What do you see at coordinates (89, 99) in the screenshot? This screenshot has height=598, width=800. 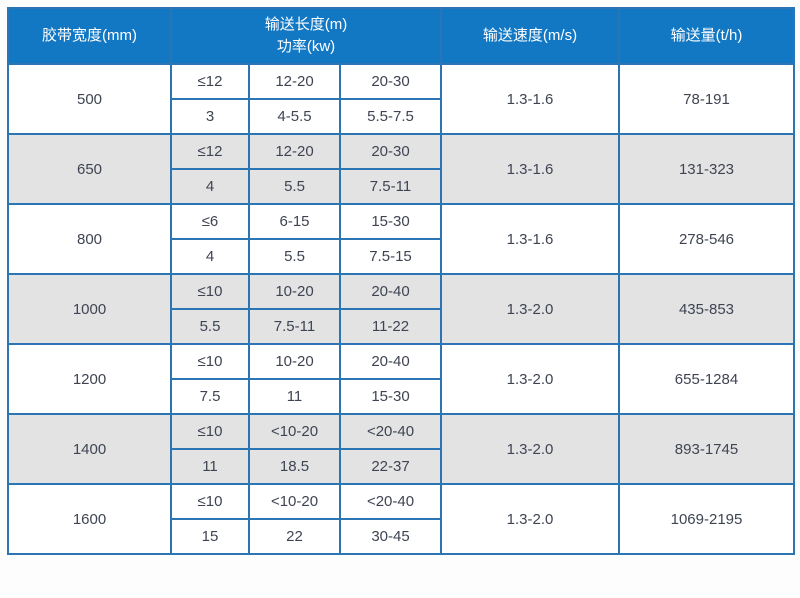 I see `belt-width-cell: 500` at bounding box center [89, 99].